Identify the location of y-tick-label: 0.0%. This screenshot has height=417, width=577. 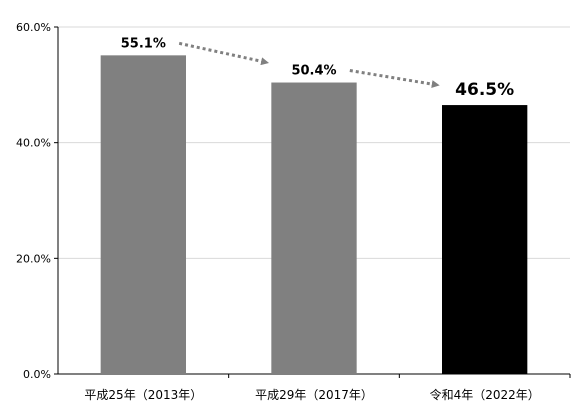
(37, 374).